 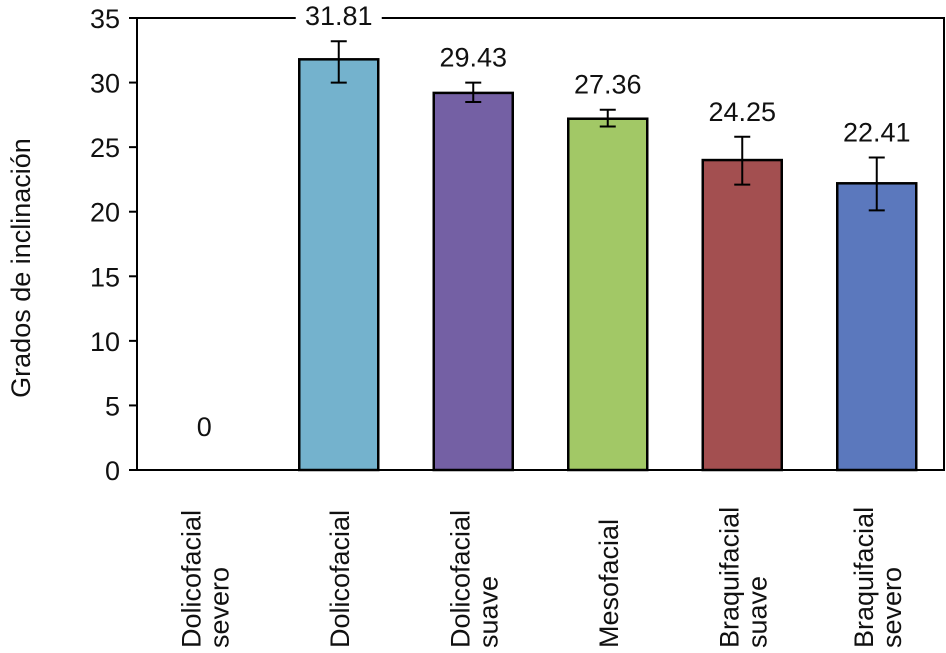 I want to click on data-label: 31.81, so click(x=339, y=16).